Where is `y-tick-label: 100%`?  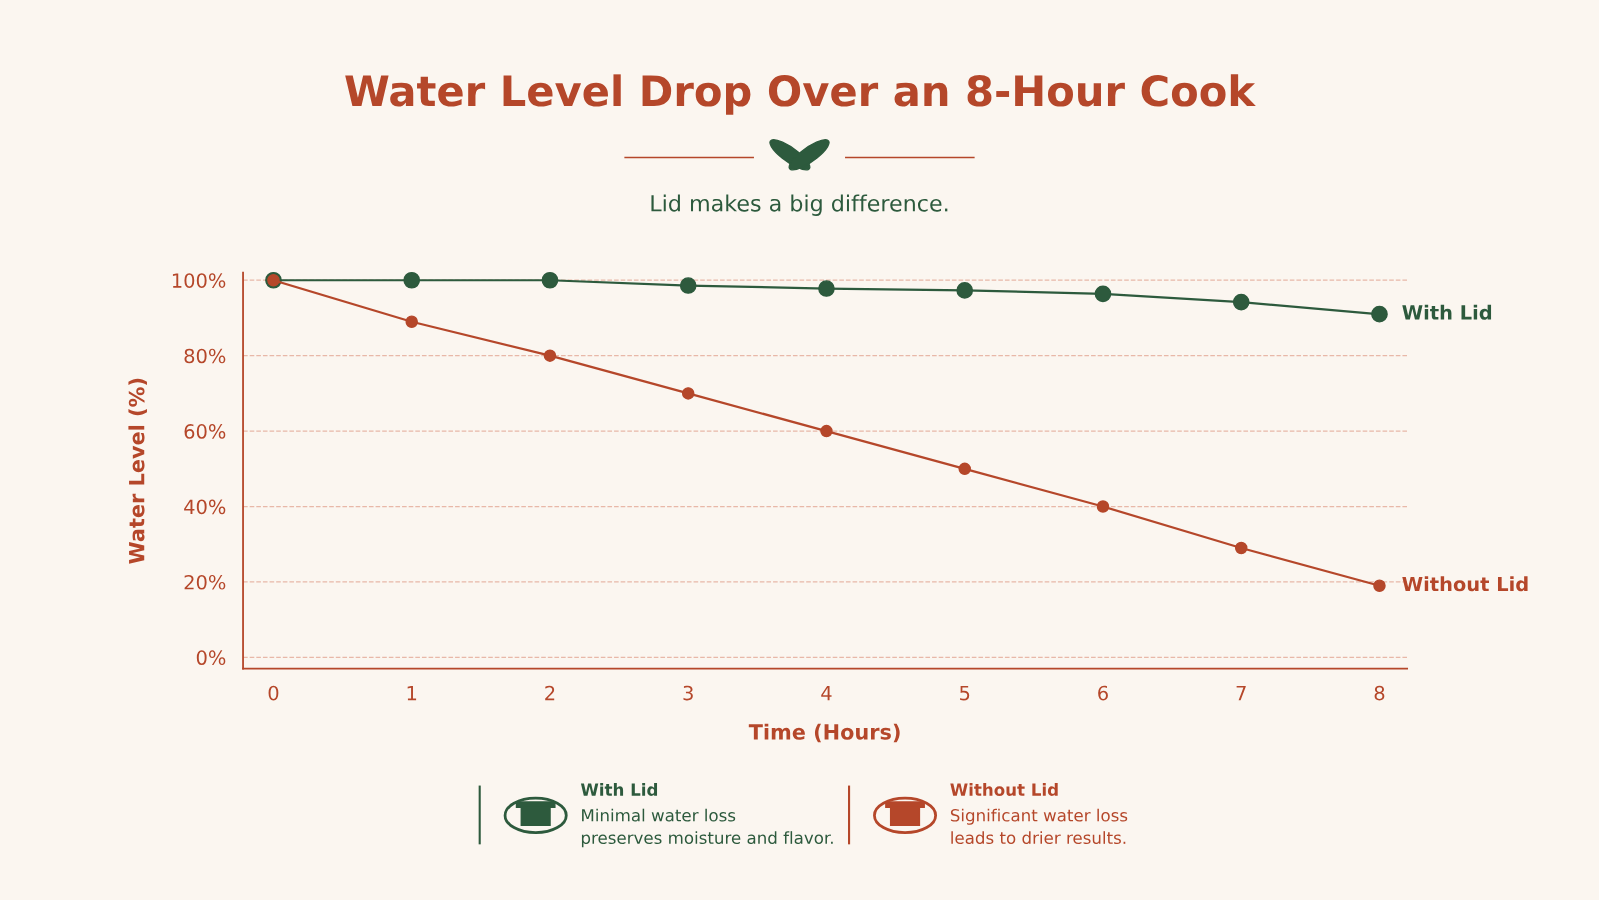 y-tick-label: 100% is located at coordinates (199, 280).